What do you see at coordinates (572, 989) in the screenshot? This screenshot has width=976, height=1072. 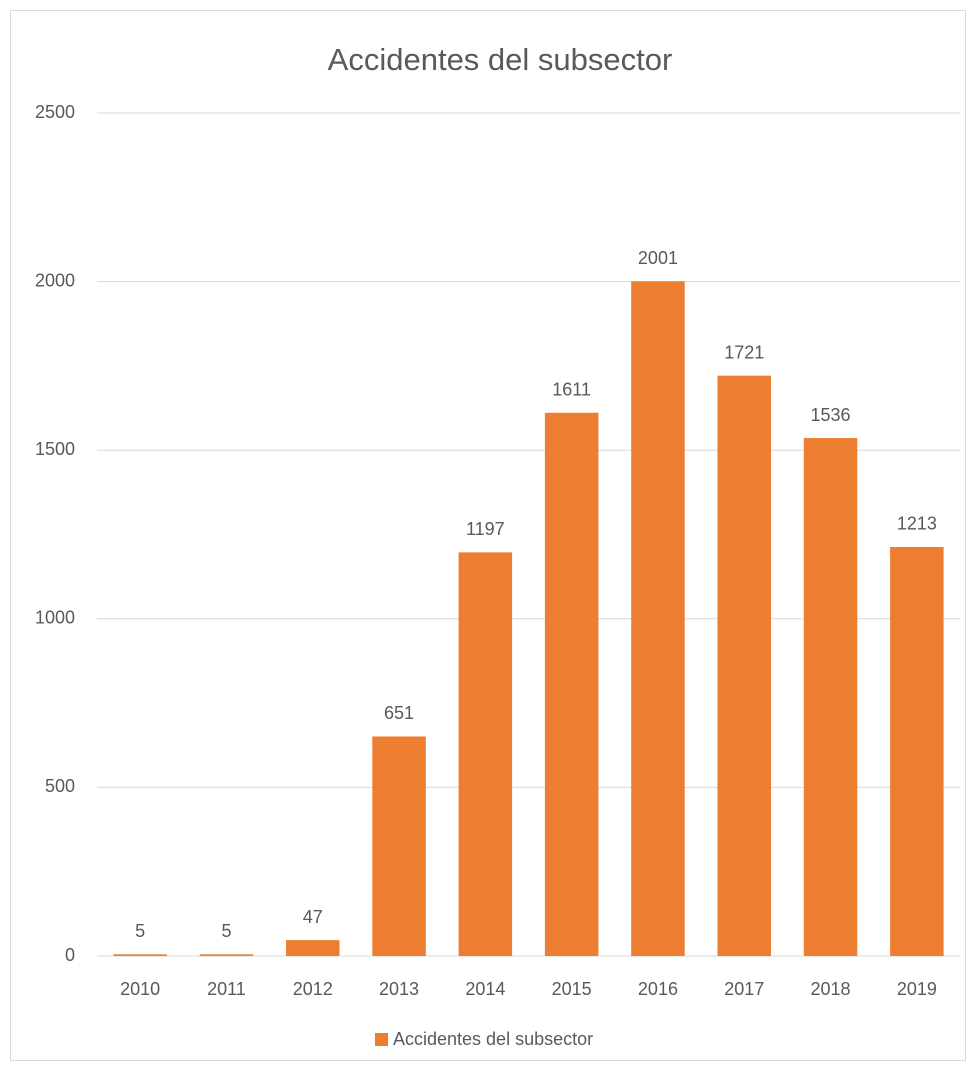 I see `x-tick-label: 2015` at bounding box center [572, 989].